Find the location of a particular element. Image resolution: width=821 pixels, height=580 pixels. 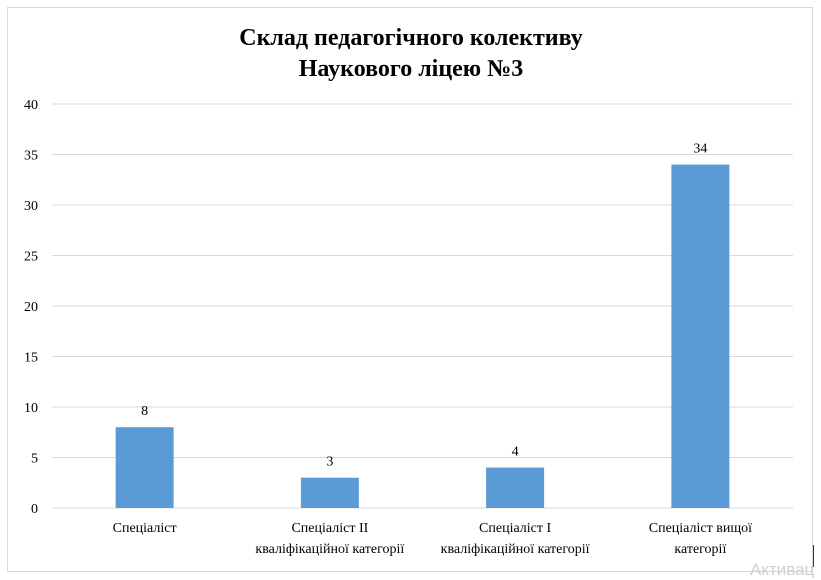

y-tick-label: 35 is located at coordinates (31, 156).